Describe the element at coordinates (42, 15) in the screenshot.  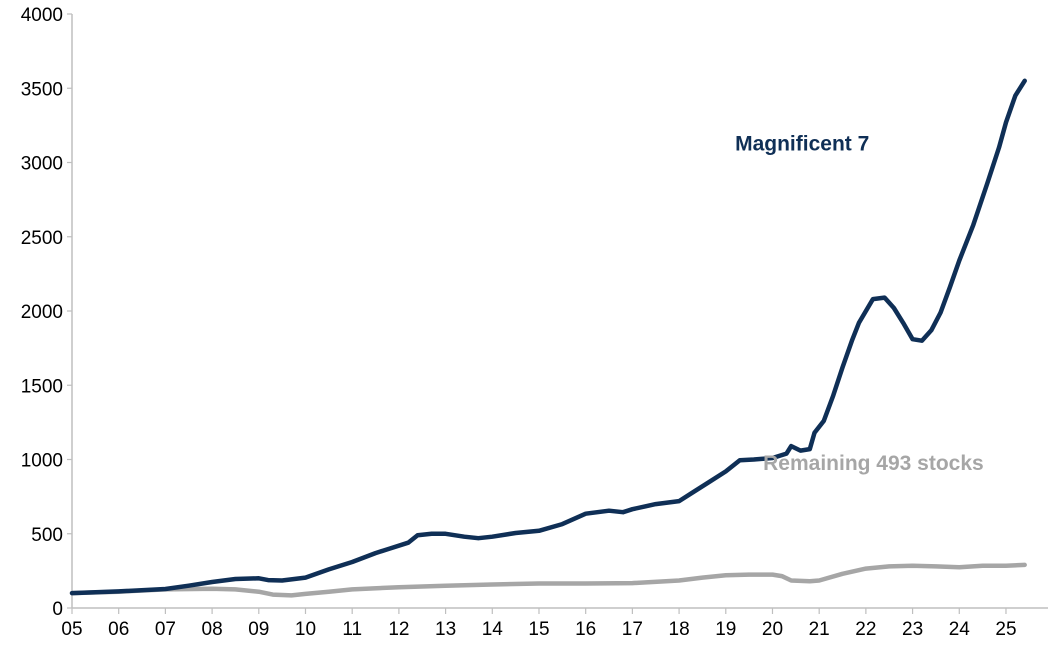
I see `y-tick-label: 4000` at that location.